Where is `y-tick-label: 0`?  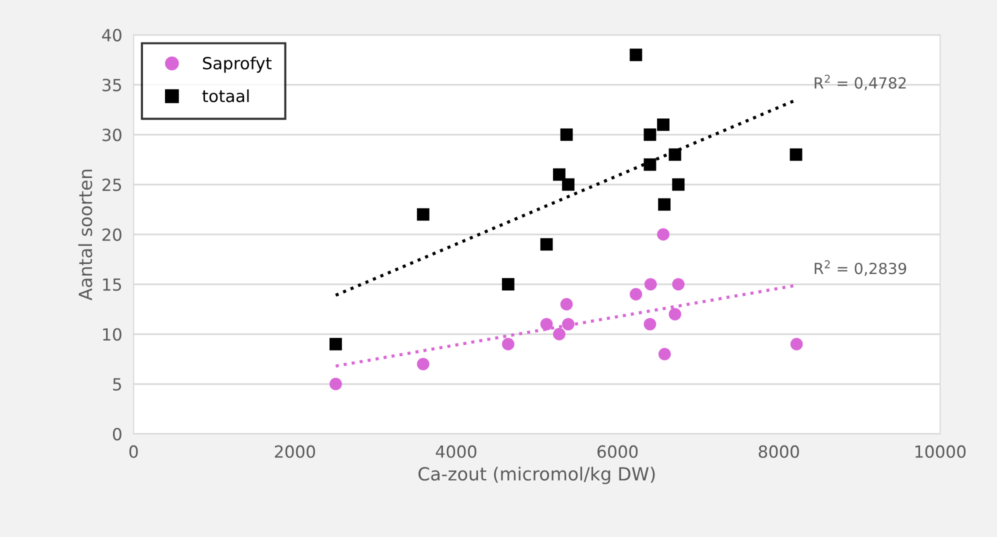
y-tick-label: 0 is located at coordinates (117, 434).